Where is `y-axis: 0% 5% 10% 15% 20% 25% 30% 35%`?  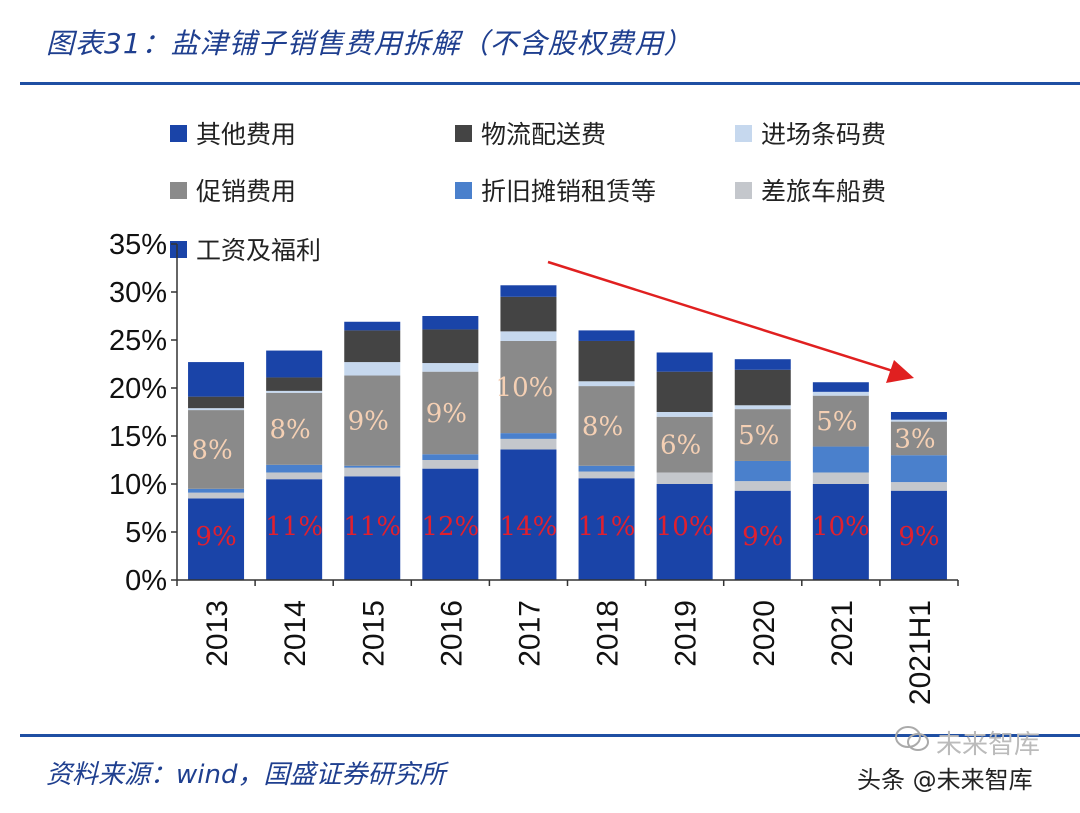
y-axis: 0% 5% 10% 15% 20% 25% 30% 35% is located at coordinates (143, 413).